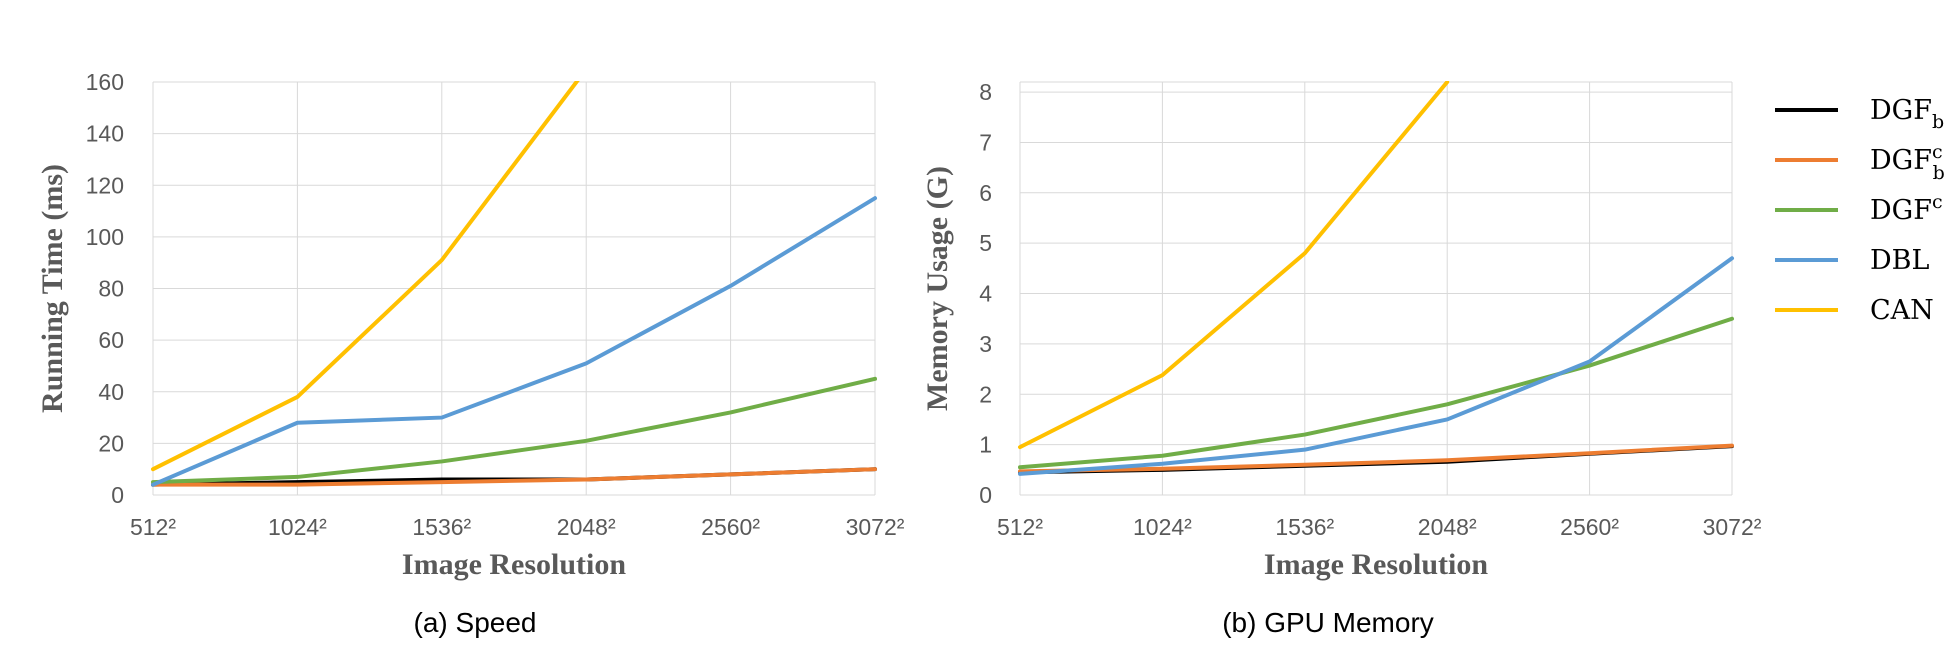 The height and width of the screenshot is (656, 1960). Describe the element at coordinates (985, 344) in the screenshot. I see `y-tick-label: 3` at that location.